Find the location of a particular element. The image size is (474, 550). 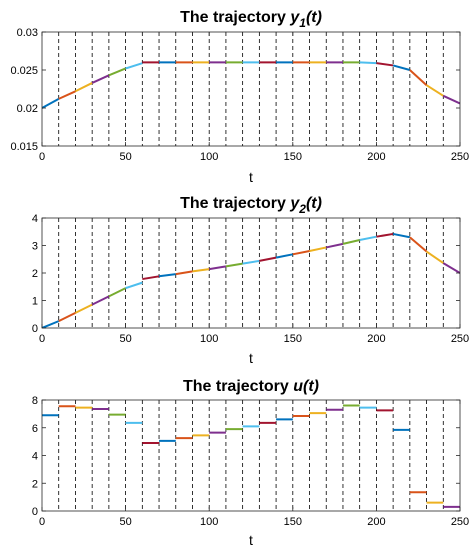

chart-title: The trajectory y2(t) is located at coordinates (251, 205).